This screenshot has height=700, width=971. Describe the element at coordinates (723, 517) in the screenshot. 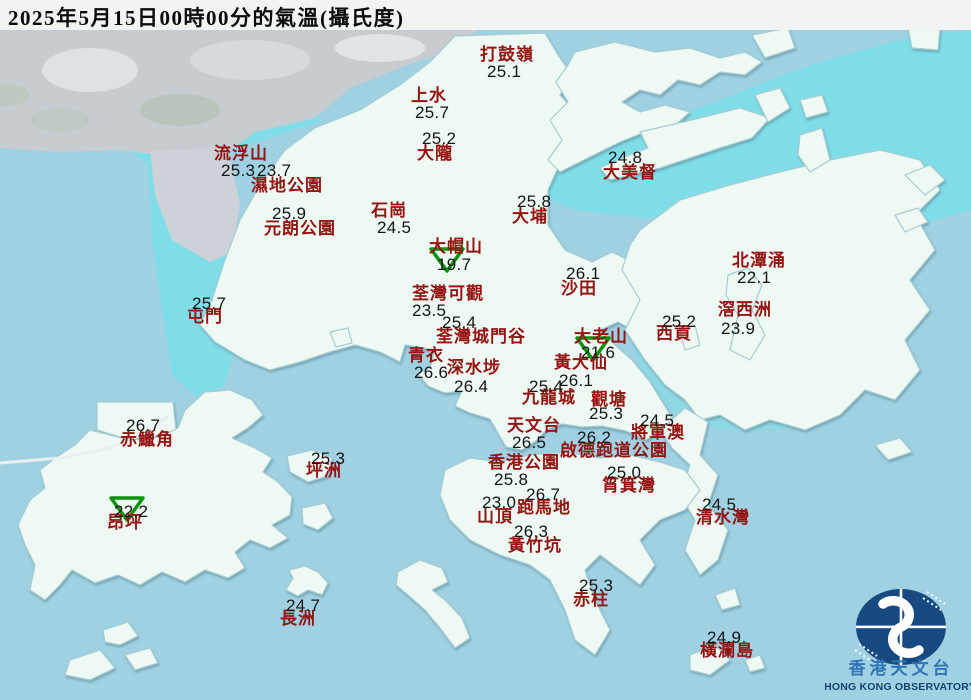

I see `station-label: 清水灣` at that location.